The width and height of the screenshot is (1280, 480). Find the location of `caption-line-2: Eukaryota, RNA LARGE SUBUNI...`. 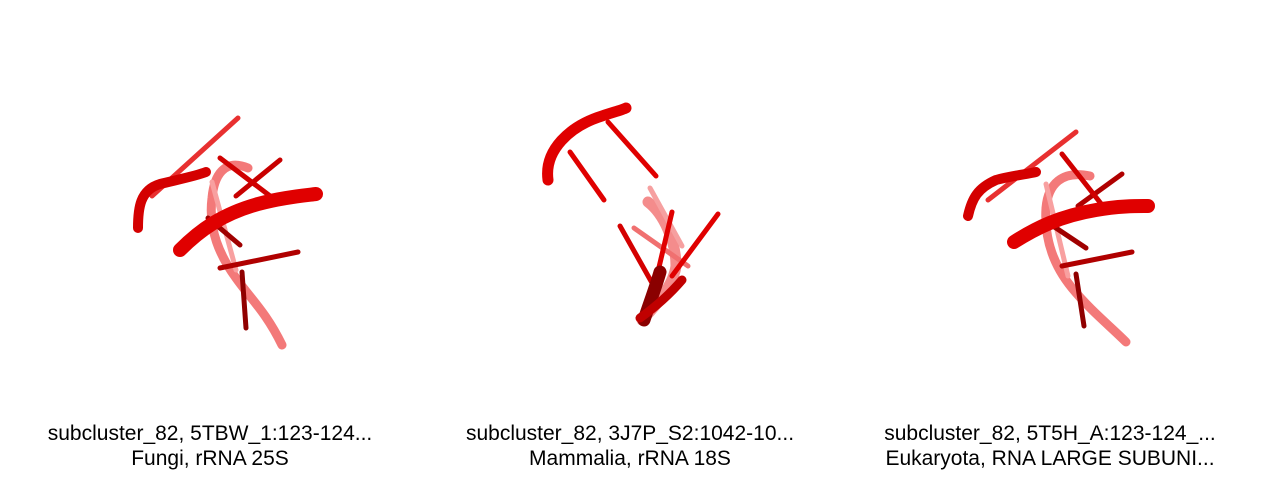

caption-line-2: Eukaryota, RNA LARGE SUBUNI... is located at coordinates (1050, 458).